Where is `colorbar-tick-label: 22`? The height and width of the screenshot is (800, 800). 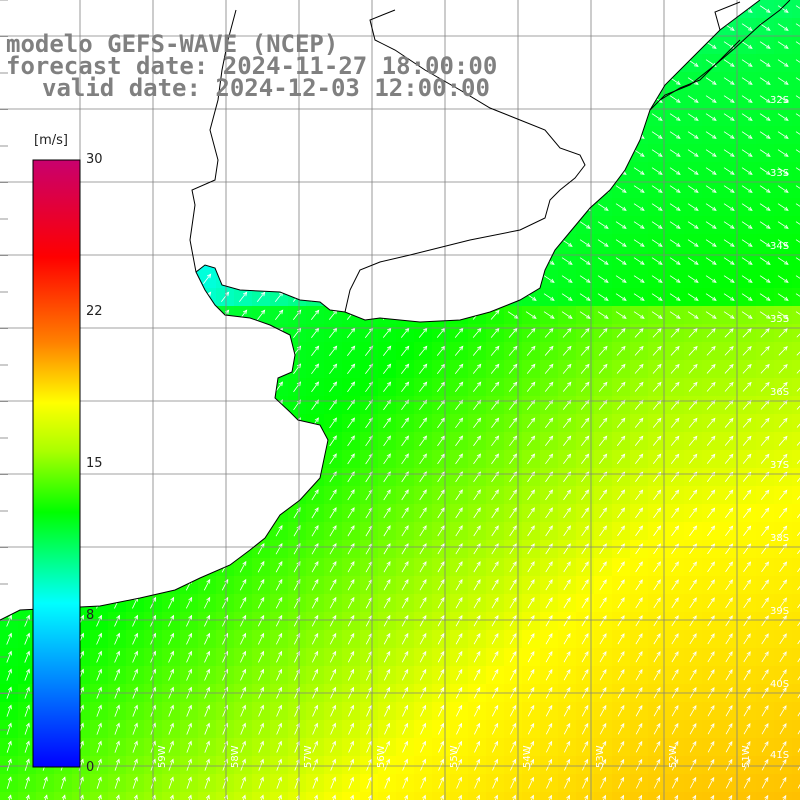 colorbar-tick-label: 22 is located at coordinates (94, 311).